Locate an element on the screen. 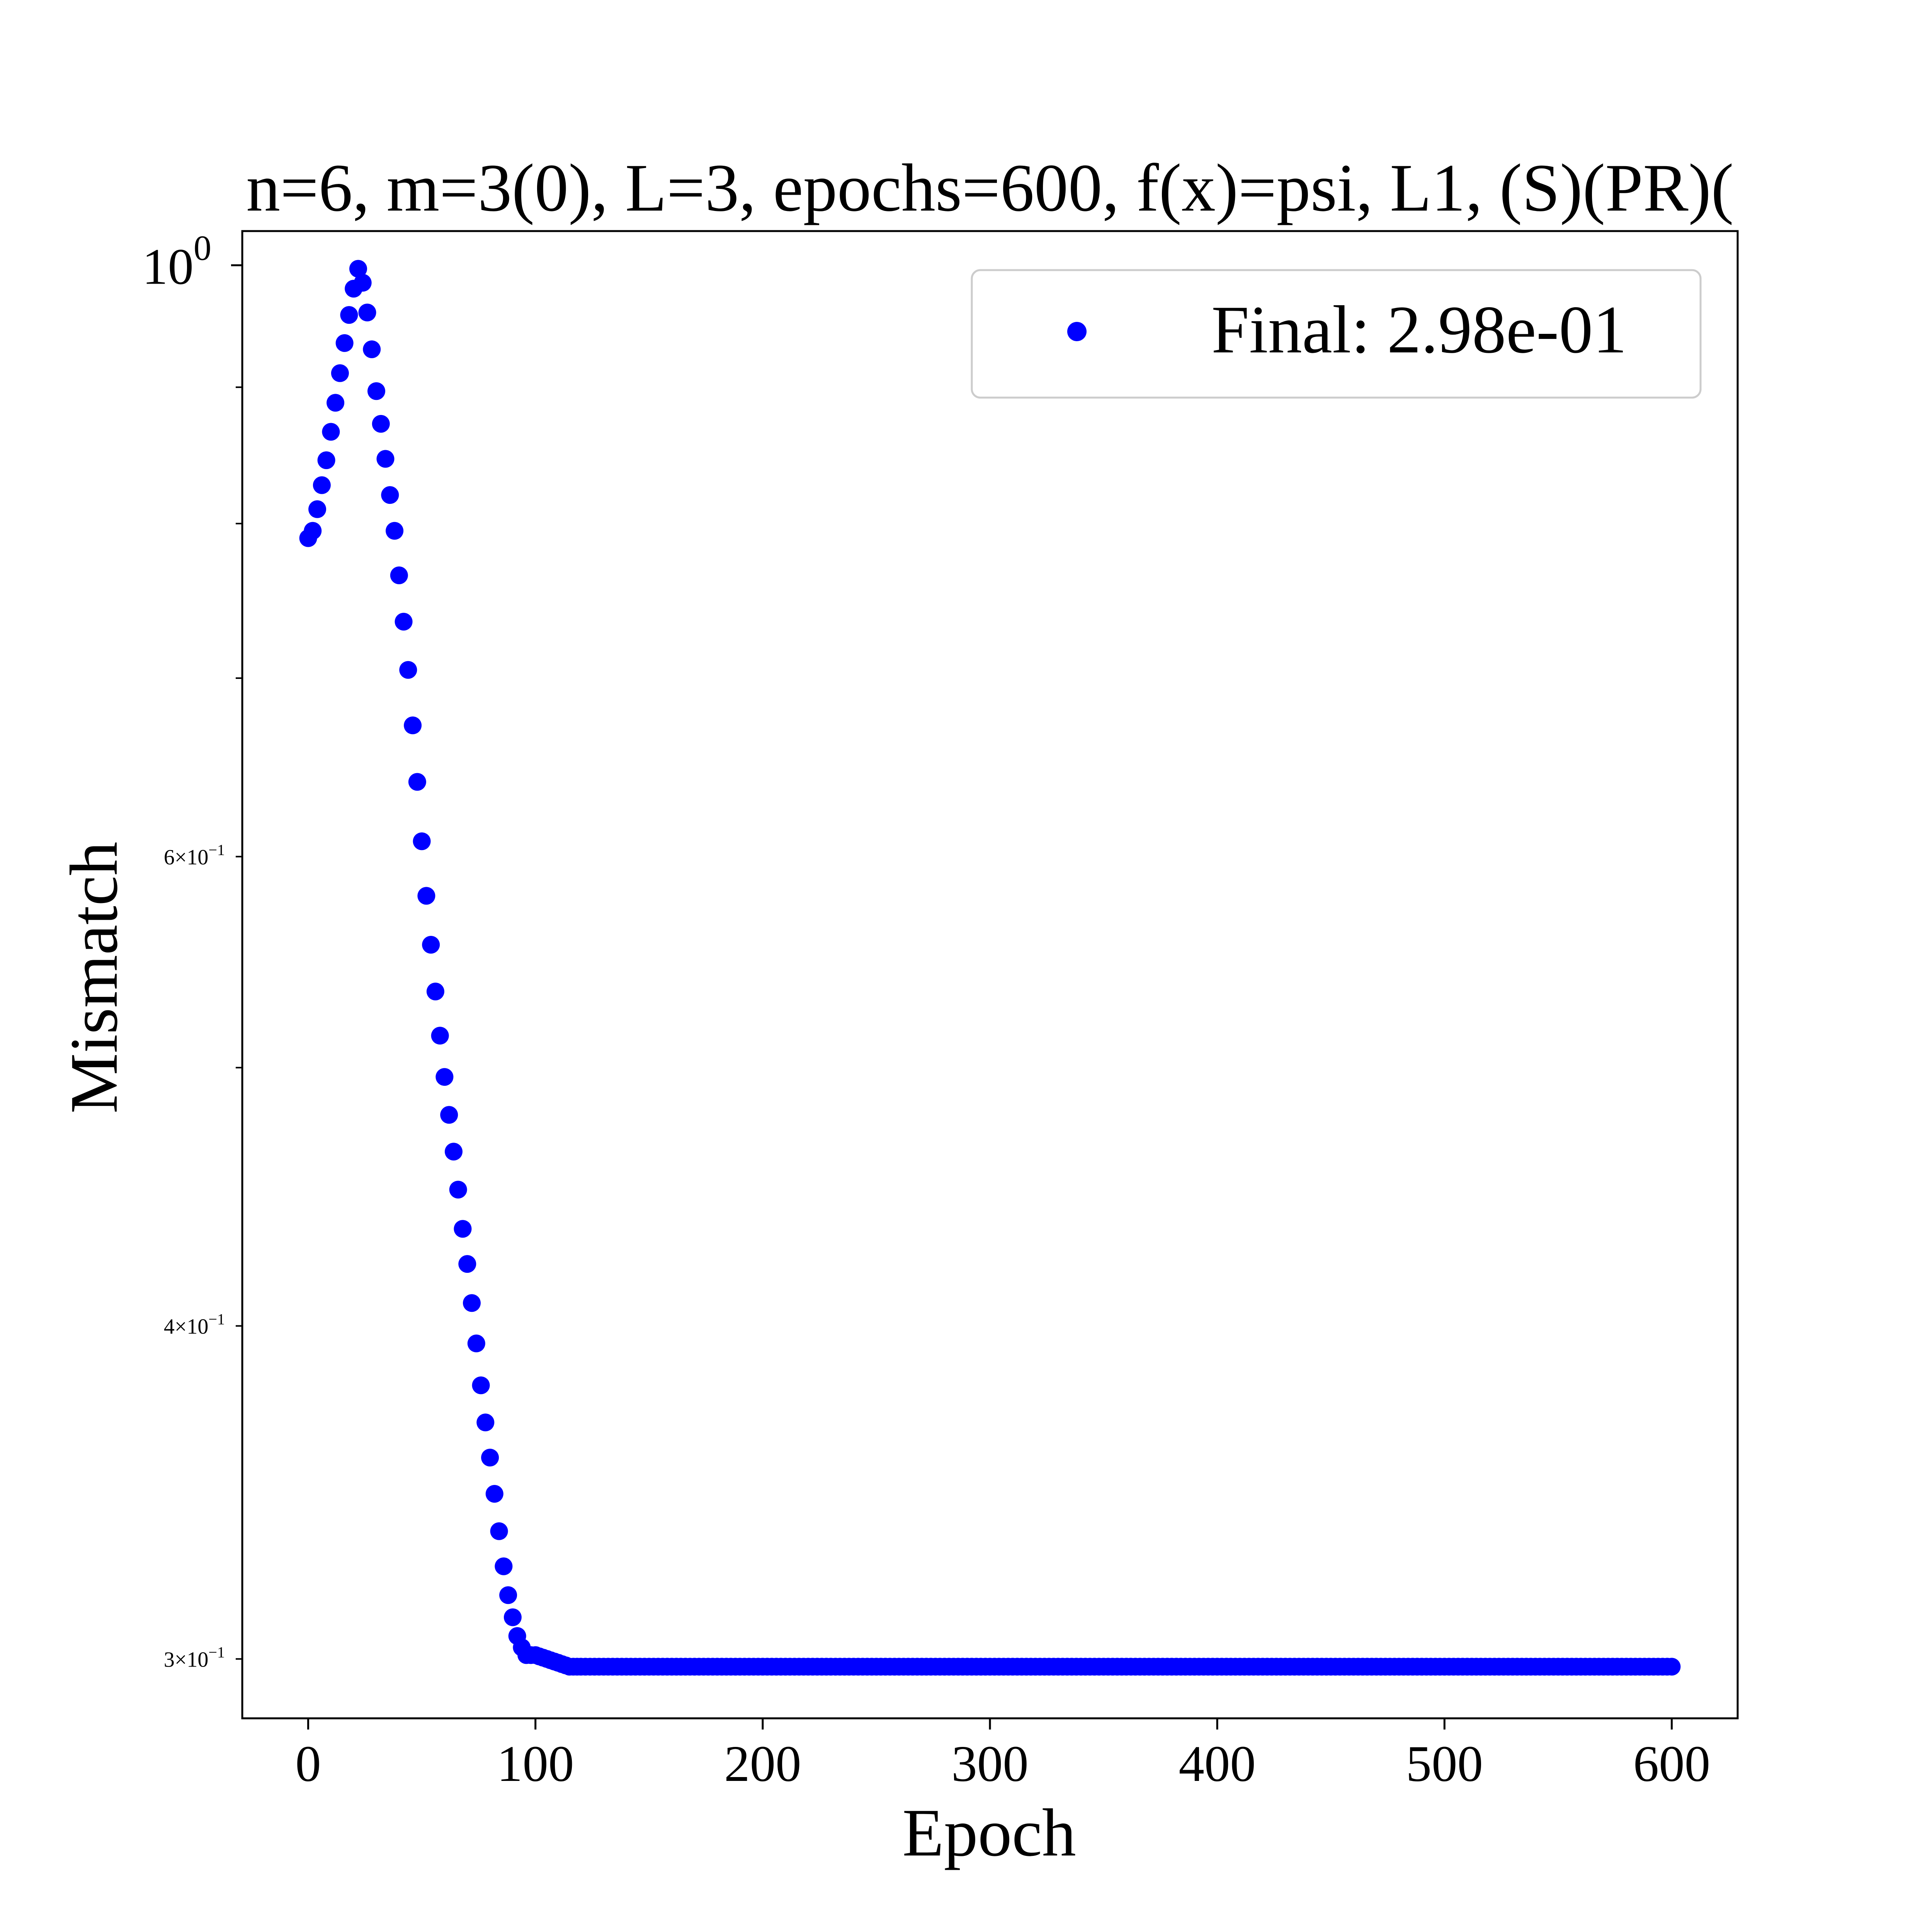  legend-box is located at coordinates (1336, 334).